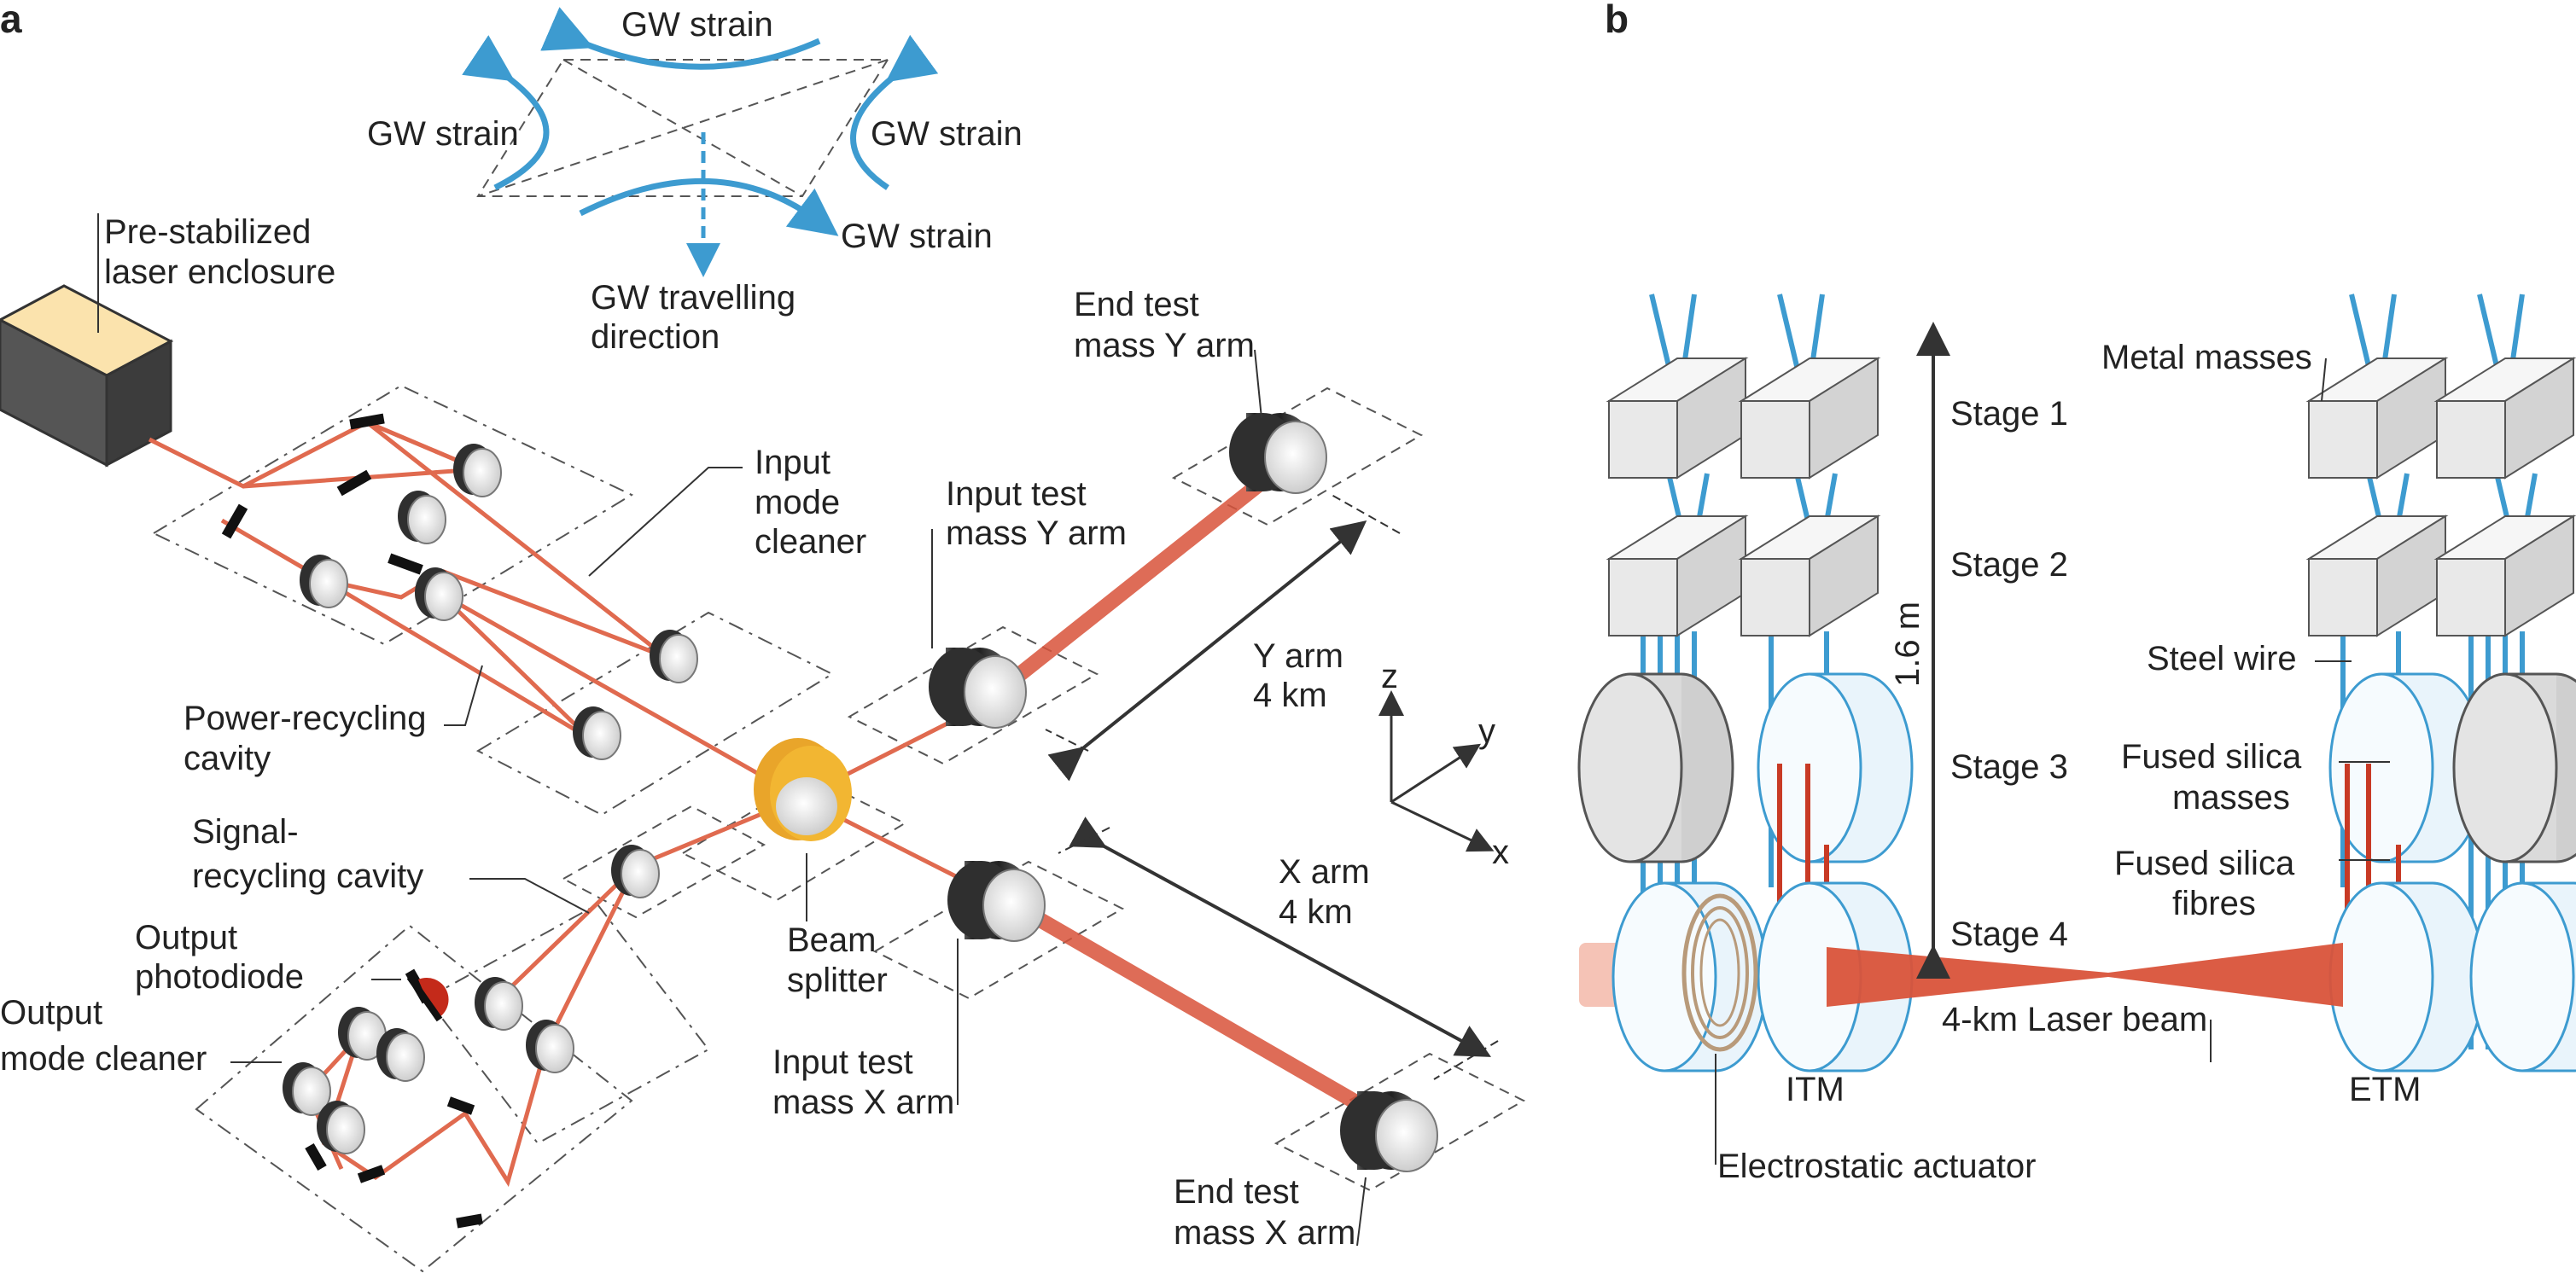 This screenshot has width=2576, height=1273. Describe the element at coordinates (1298, 656) in the screenshot. I see `y-arm-label-1: Y arm` at that location.